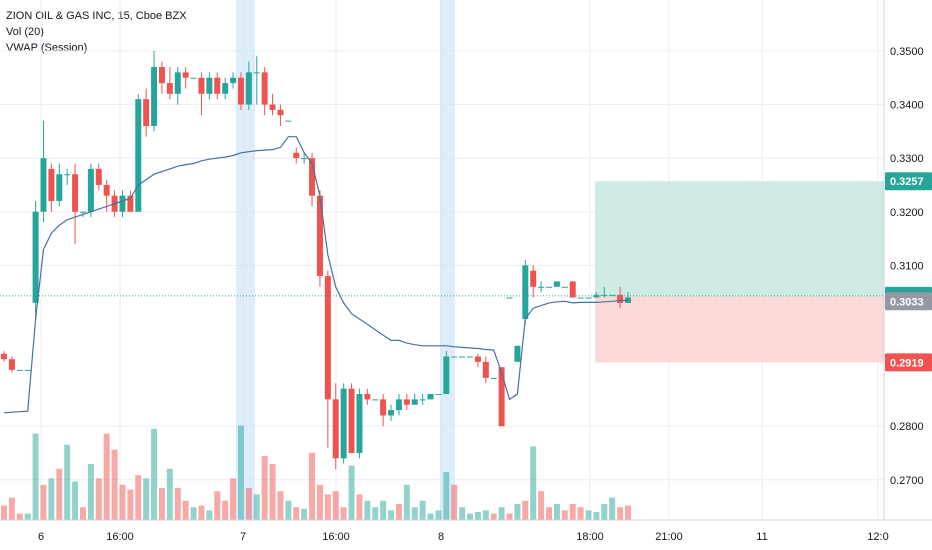 Image resolution: width=932 pixels, height=550 pixels. Describe the element at coordinates (25, 32) in the screenshot. I see `volume-indicator-label: Vol (20)` at that location.